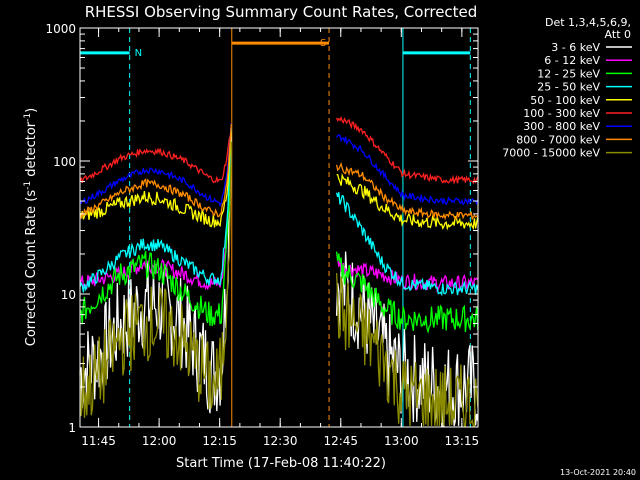 This screenshot has height=480, width=640. Describe the element at coordinates (401, 441) in the screenshot. I see `x-tick-label: 13:00` at that location.